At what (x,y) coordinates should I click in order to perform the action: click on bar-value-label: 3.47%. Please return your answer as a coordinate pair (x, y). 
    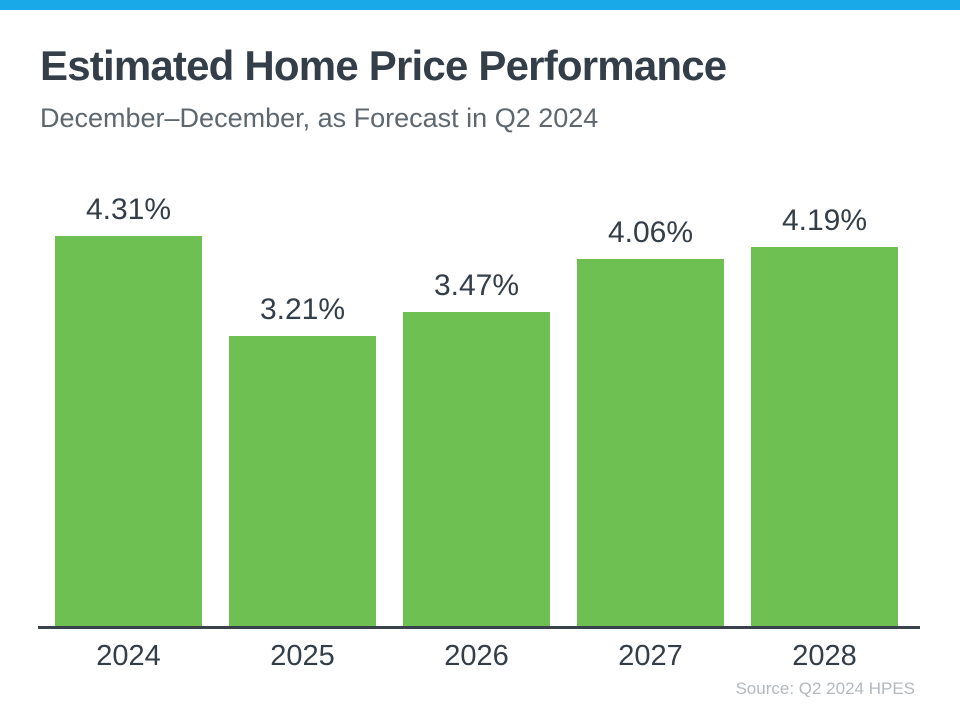
    Looking at the image, I should click on (476, 285).